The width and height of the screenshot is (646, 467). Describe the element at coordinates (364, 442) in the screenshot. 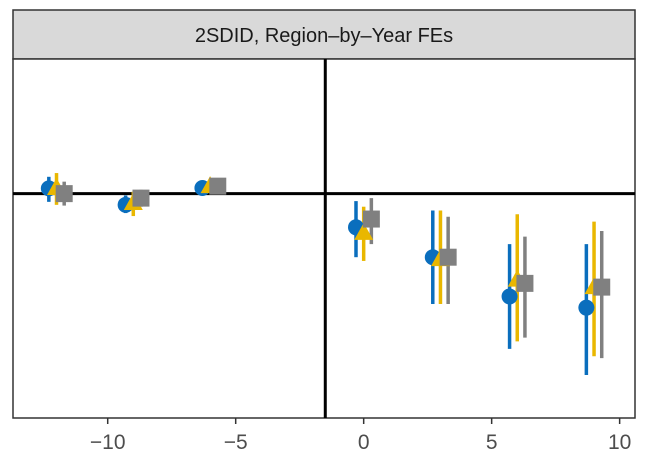

I see `x-tick-label-2: 0` at that location.